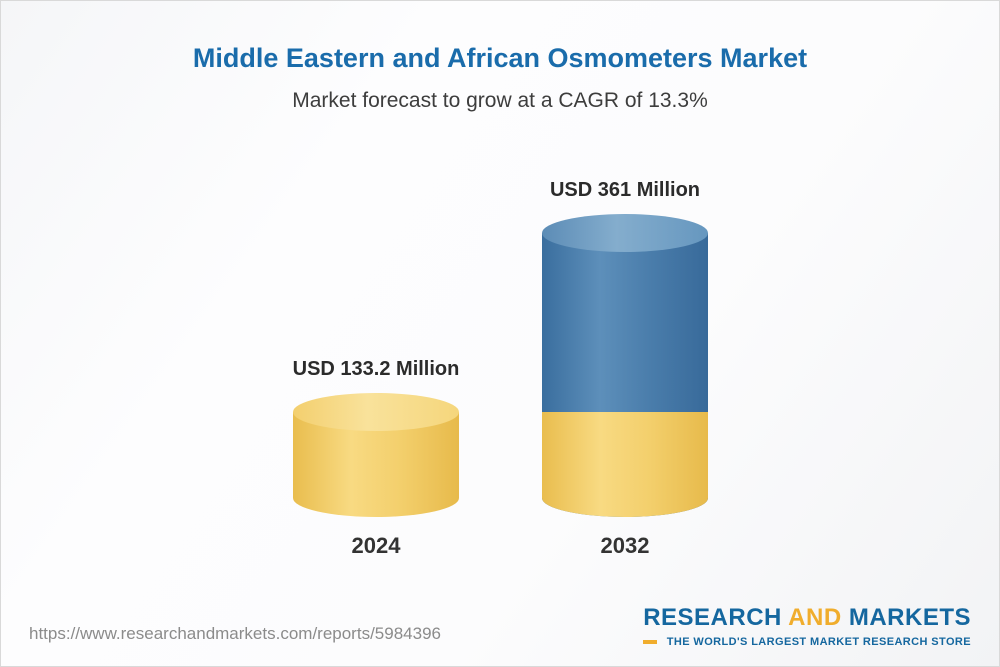 Image resolution: width=1000 pixels, height=667 pixels. Describe the element at coordinates (625, 545) in the screenshot. I see `axis-label-2032: 2032` at that location.